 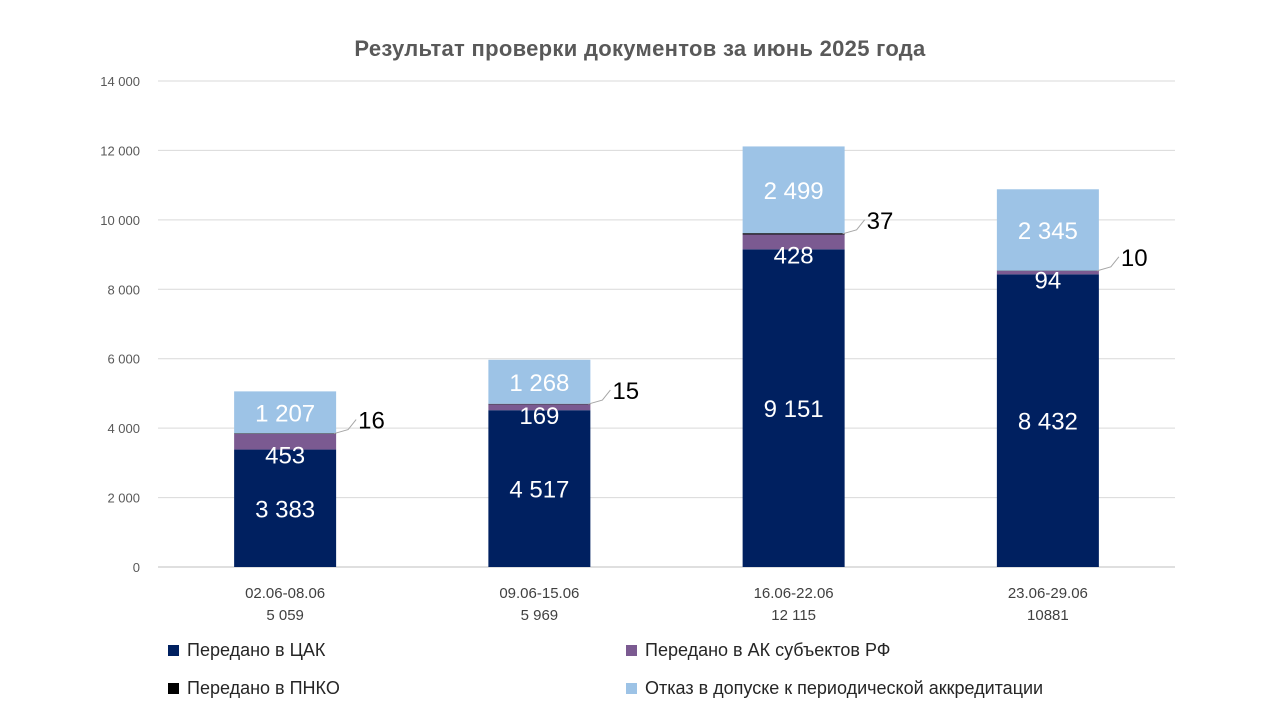 What do you see at coordinates (173, 688) in the screenshot?
I see `legend-swatch-pnko` at bounding box center [173, 688].